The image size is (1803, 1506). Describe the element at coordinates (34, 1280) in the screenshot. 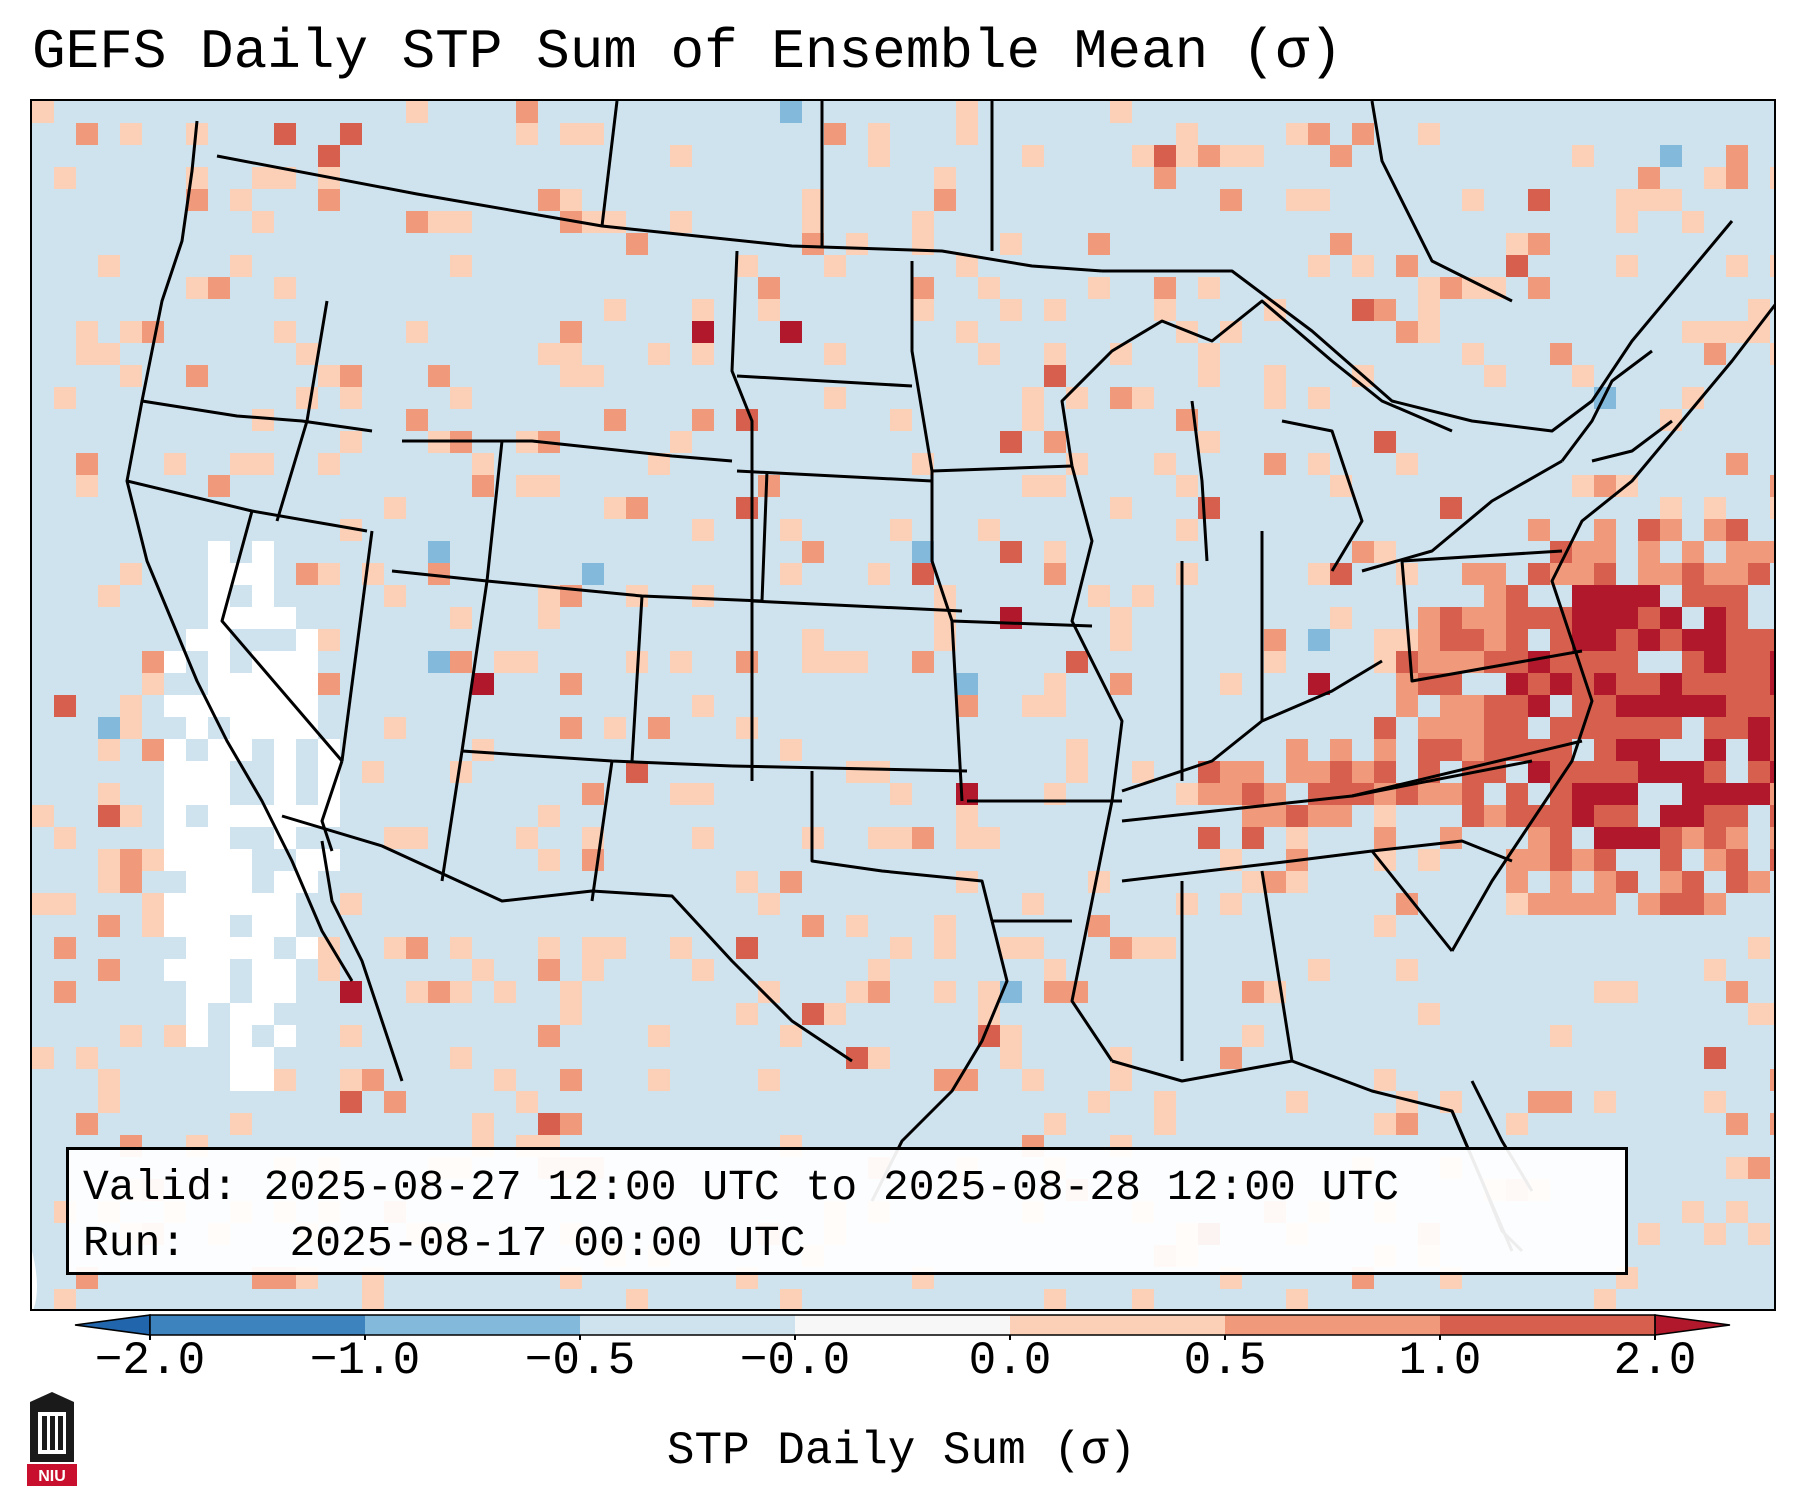

I see `projection-edge-left` at that location.